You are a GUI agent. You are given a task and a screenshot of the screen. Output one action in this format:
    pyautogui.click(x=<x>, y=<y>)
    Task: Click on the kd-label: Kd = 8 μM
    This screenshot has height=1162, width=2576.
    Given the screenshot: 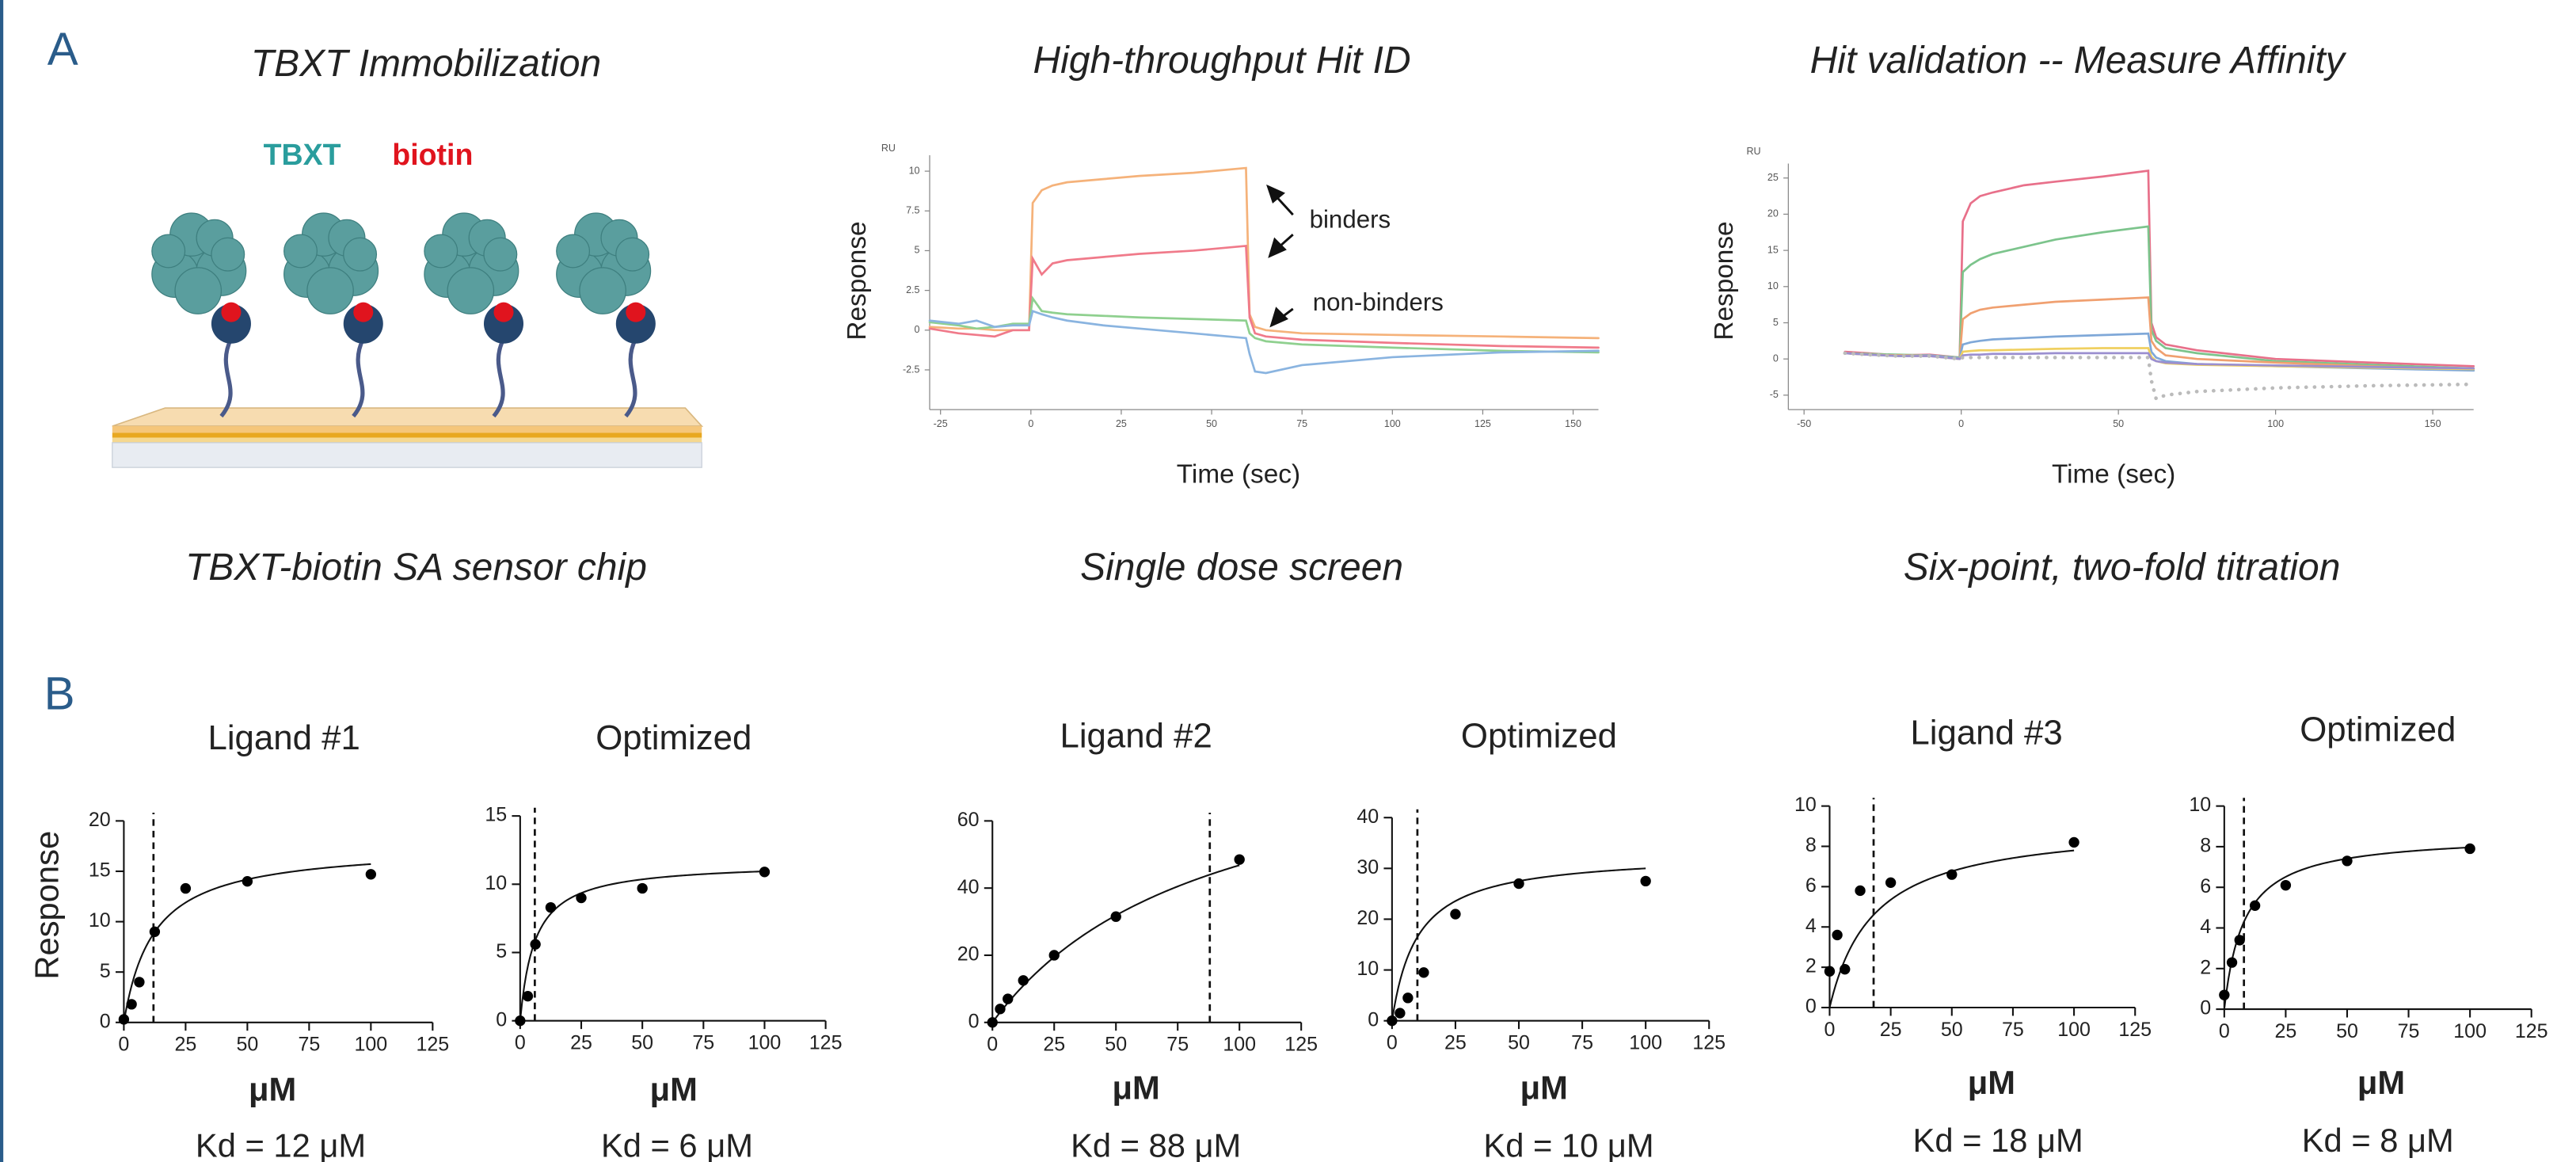 What is the action you would take?
    pyautogui.click(x=2378, y=1141)
    